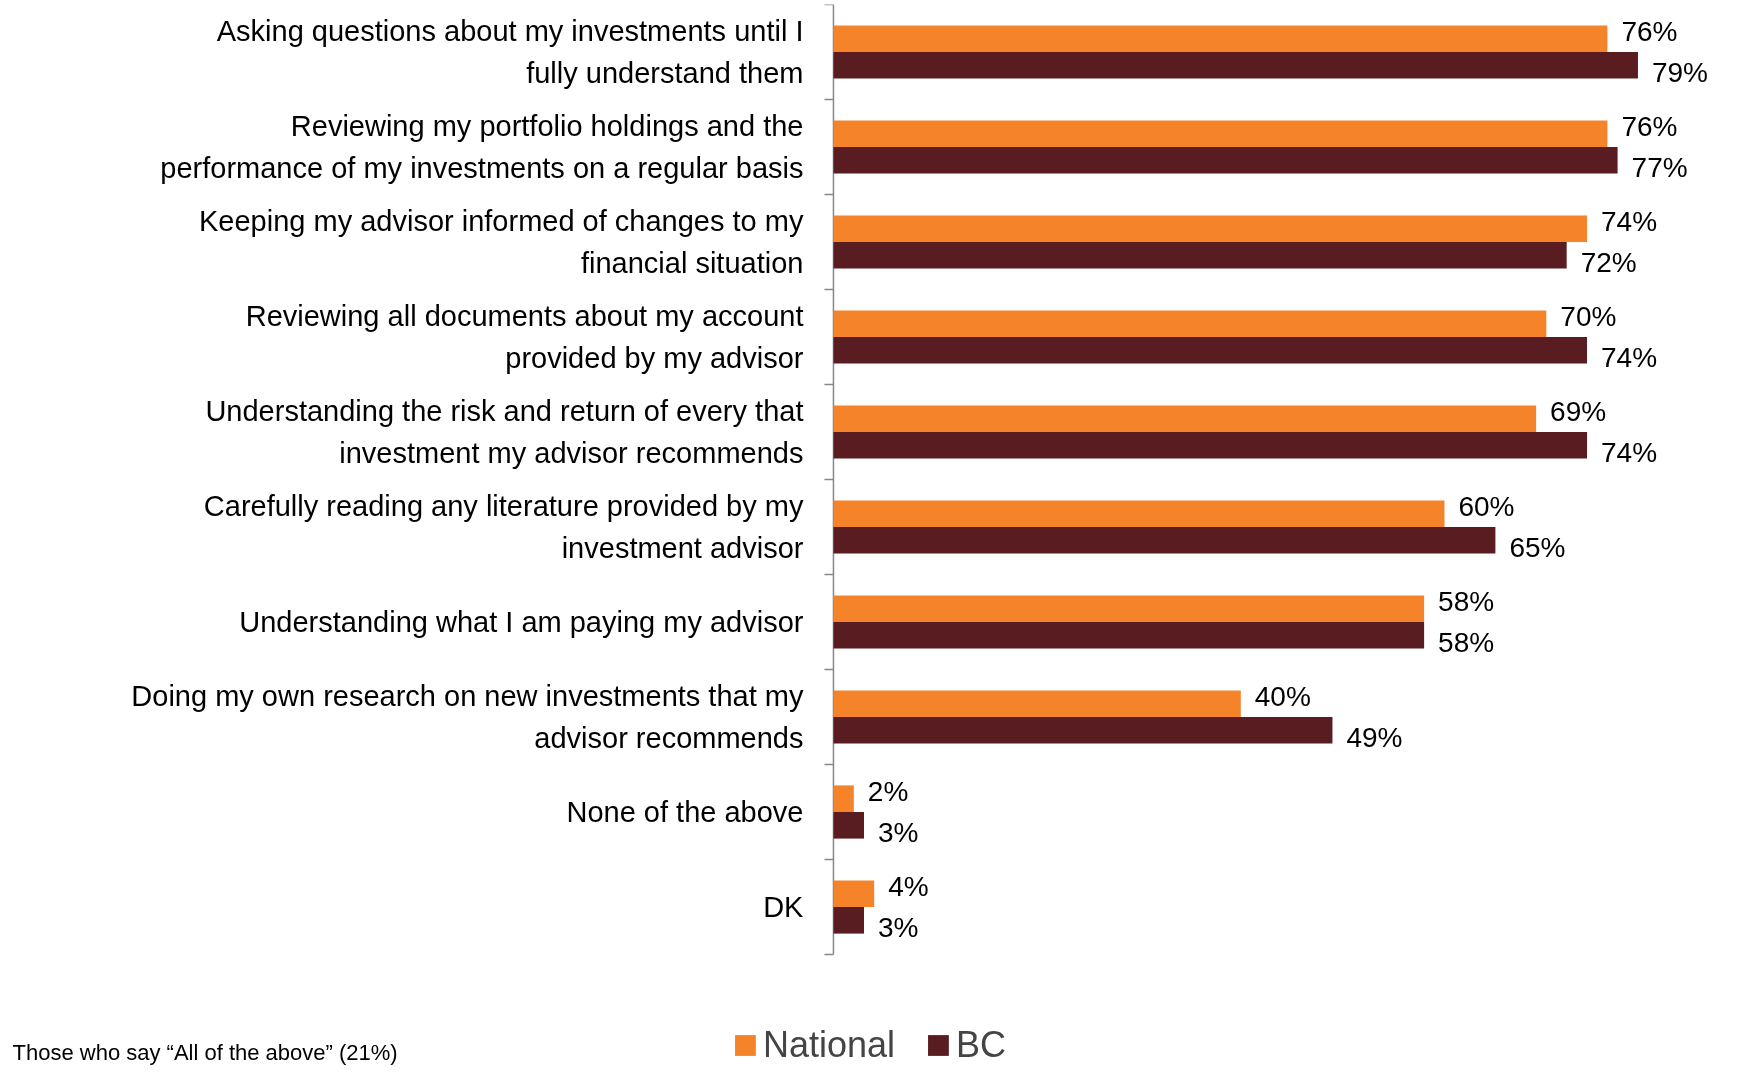  I want to click on y-tick-label: Asking questions about my investments until I fully understand them, so click(510, 52).